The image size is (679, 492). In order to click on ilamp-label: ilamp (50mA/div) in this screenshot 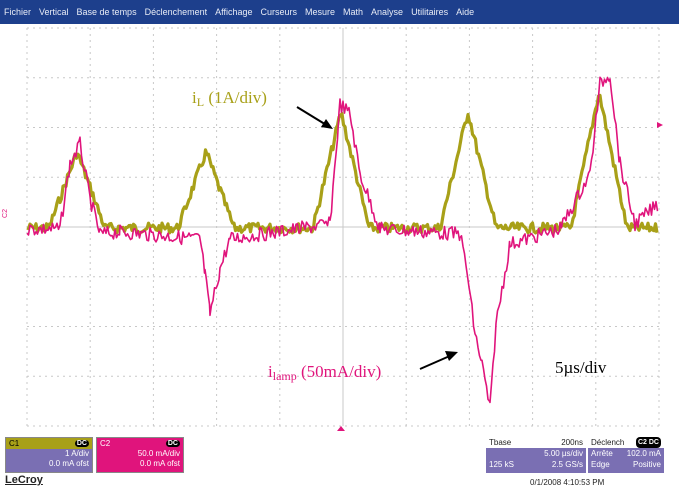, I will do `click(325, 372)`.